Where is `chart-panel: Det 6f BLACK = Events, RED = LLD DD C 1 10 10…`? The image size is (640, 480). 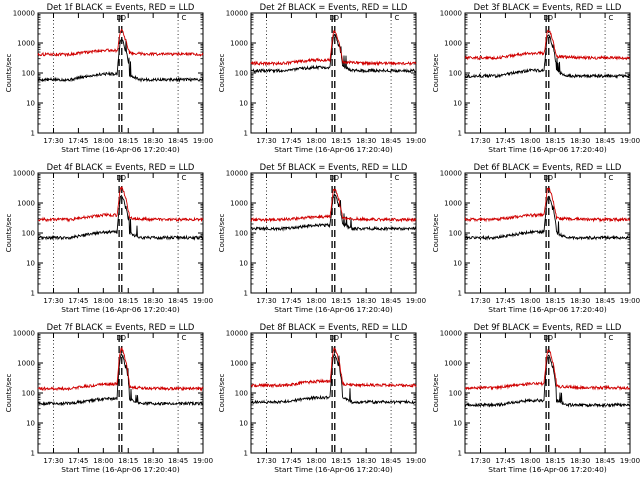
chart-panel: Det 6f BLACK = Events, RED = LLD DD C 1 10 10… is located at coordinates (536, 238).